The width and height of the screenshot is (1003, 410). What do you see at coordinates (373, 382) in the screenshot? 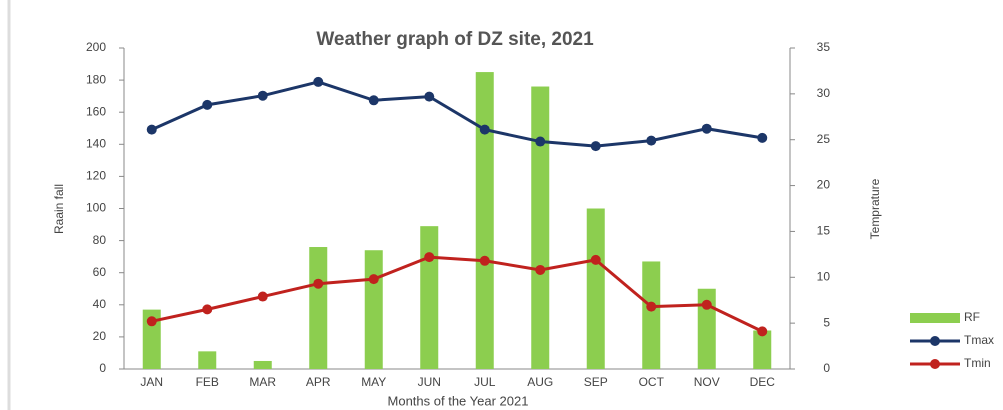
I see `x-tick-label: MAY` at bounding box center [373, 382].